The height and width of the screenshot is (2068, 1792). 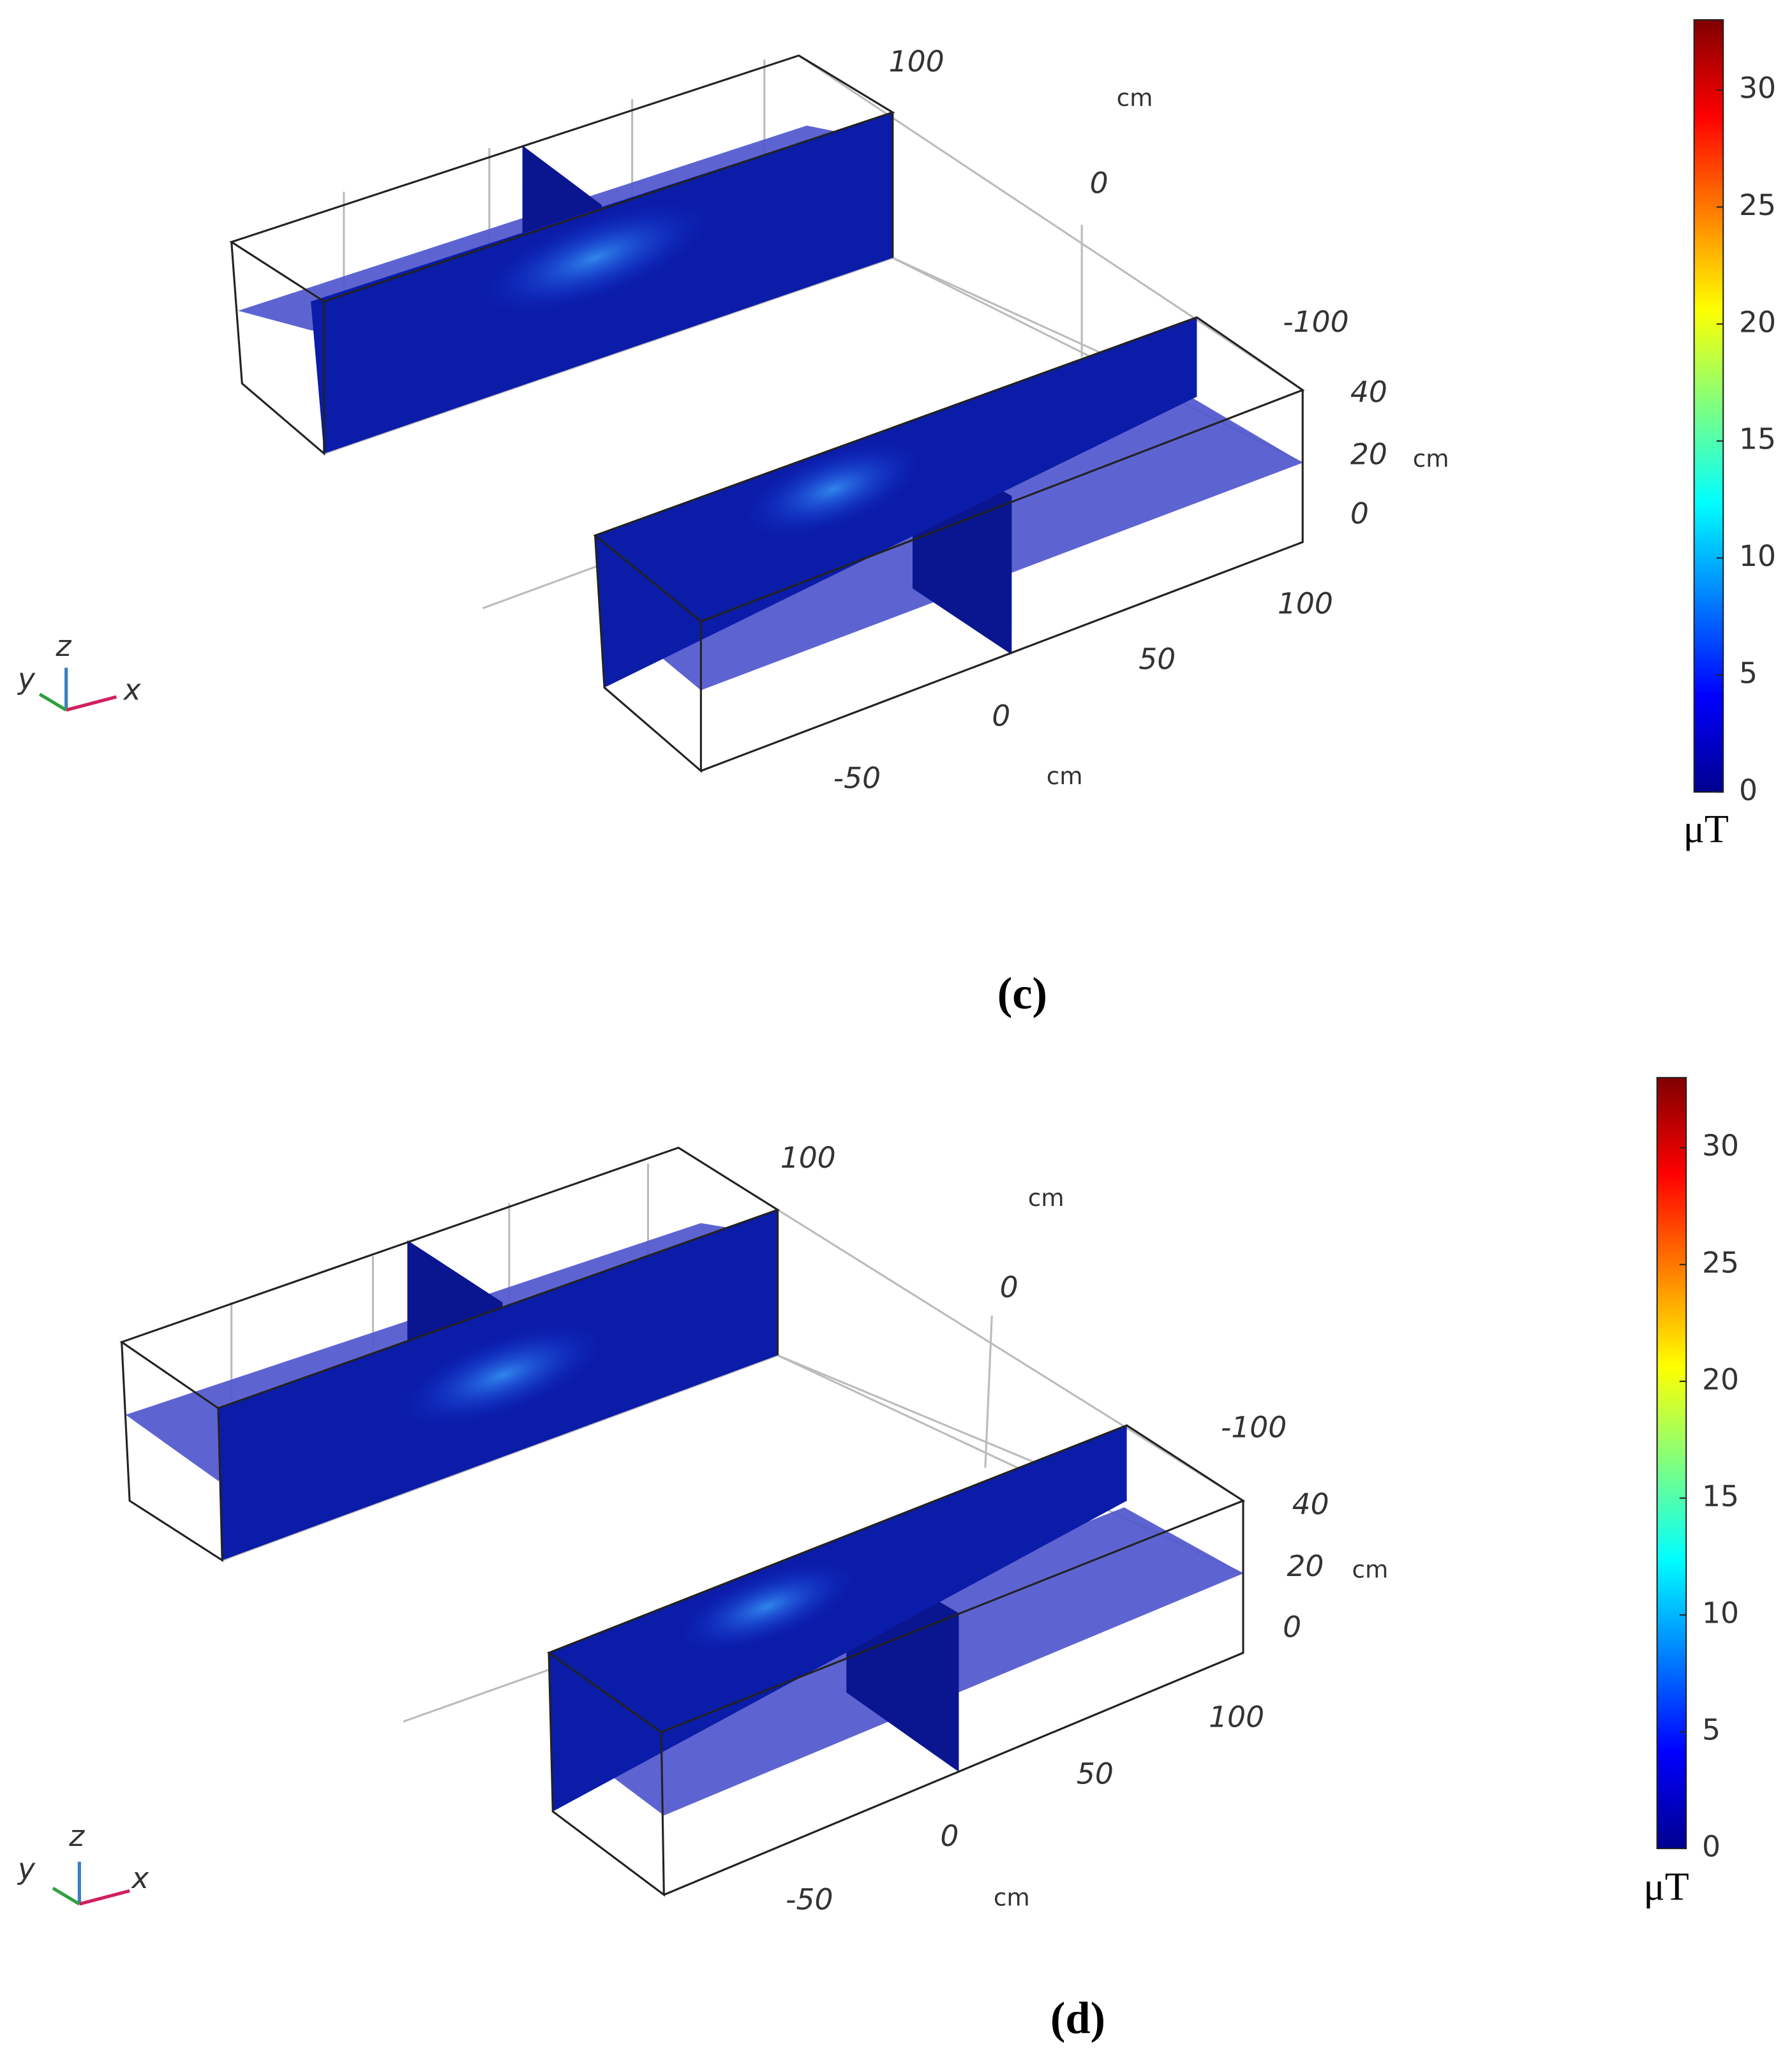 I want to click on panel-label: (d), so click(x=1077, y=2019).